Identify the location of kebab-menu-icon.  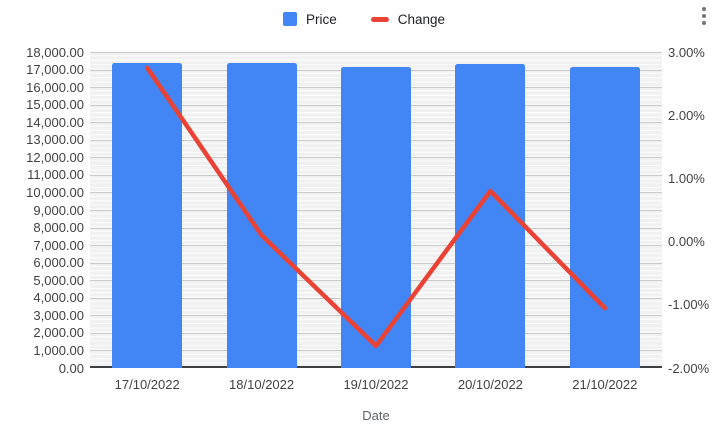
(704, 16).